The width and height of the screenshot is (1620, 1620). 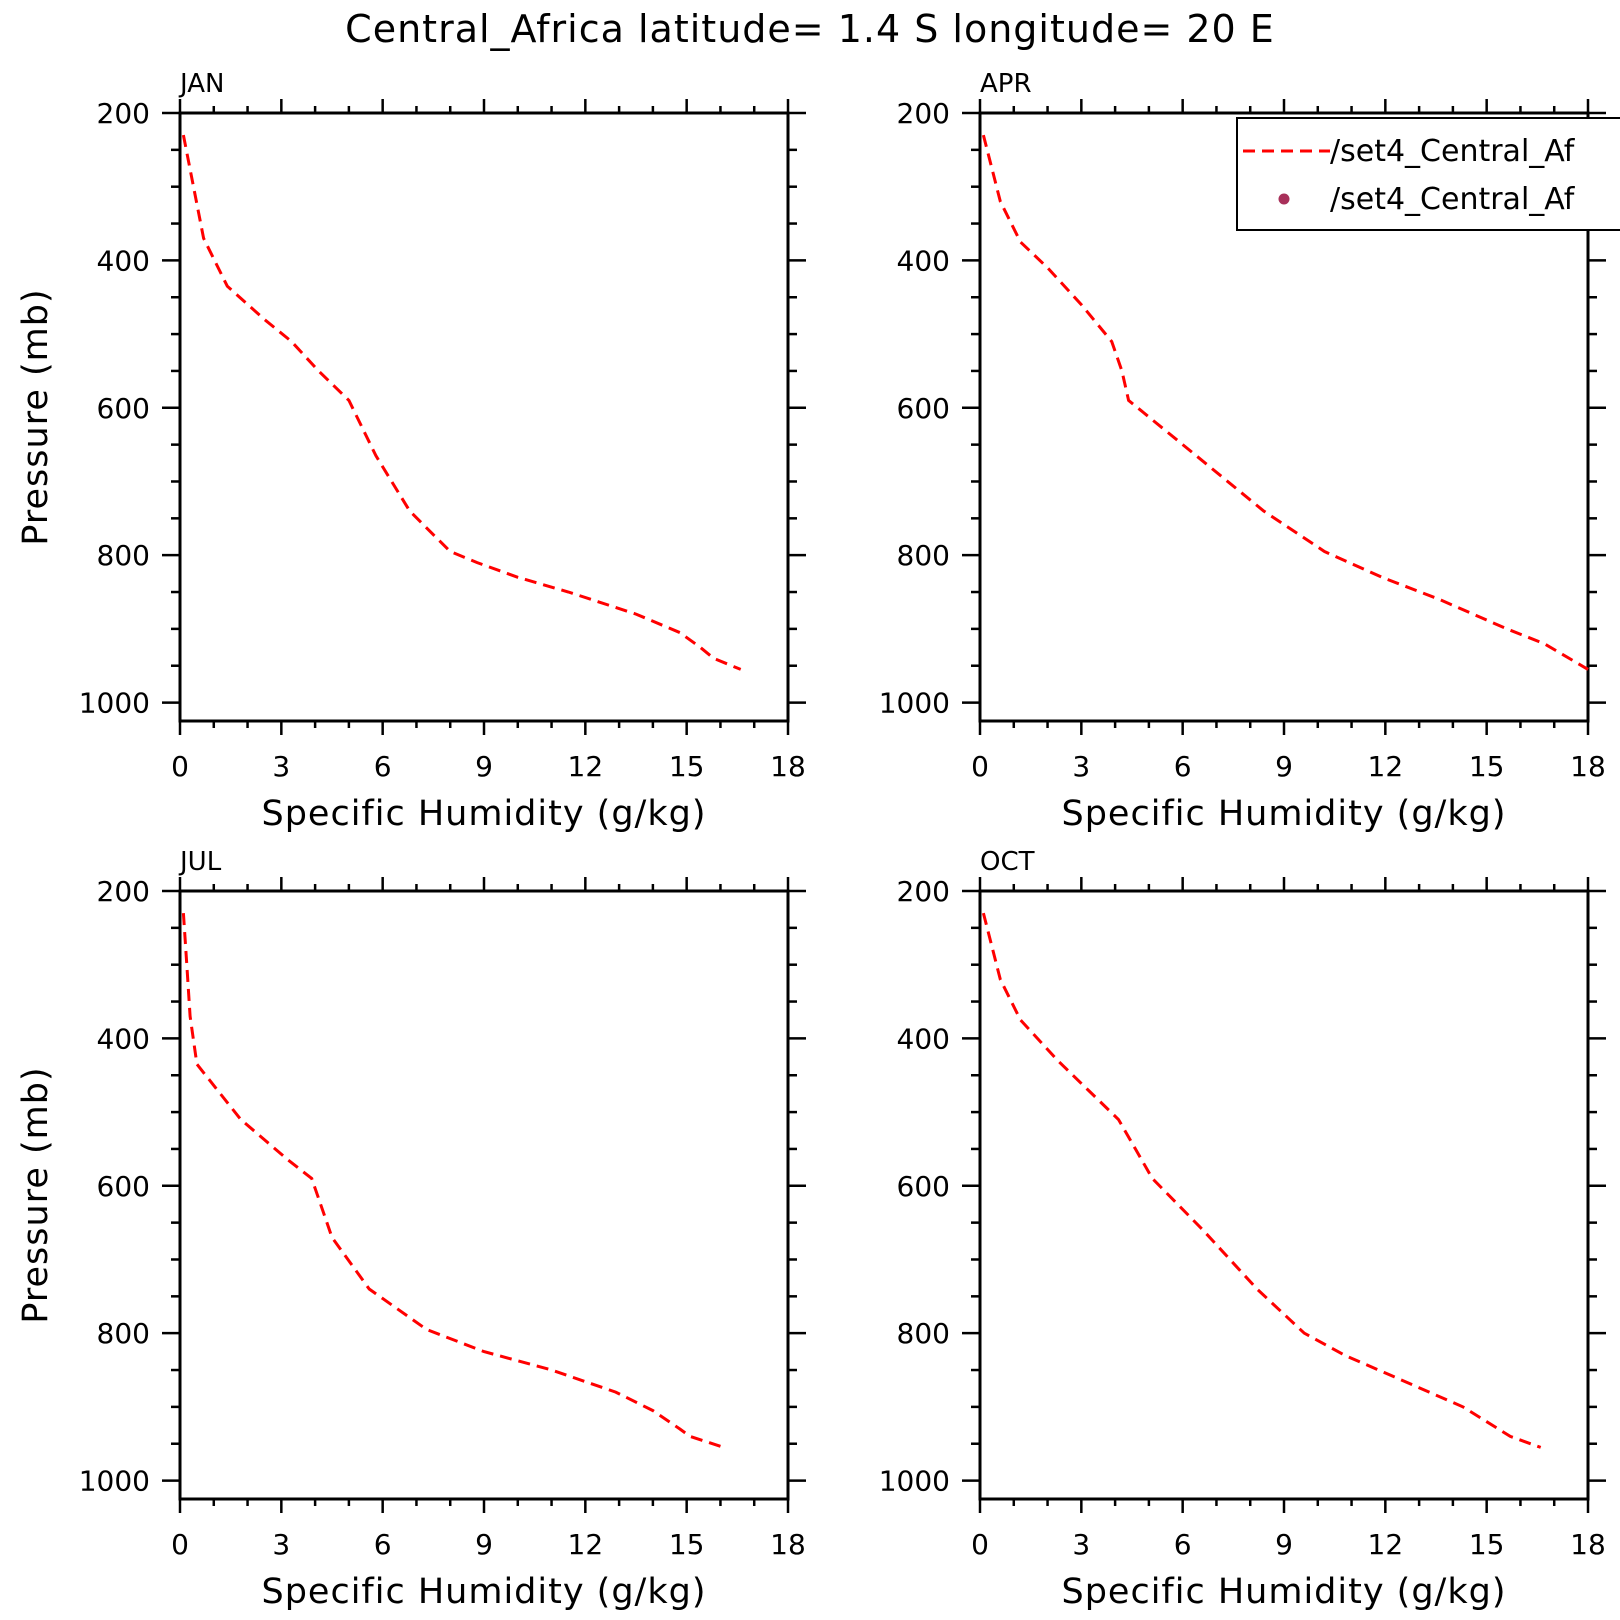 What do you see at coordinates (923, 408) in the screenshot?
I see `apr-y-tick-label-600: 600` at bounding box center [923, 408].